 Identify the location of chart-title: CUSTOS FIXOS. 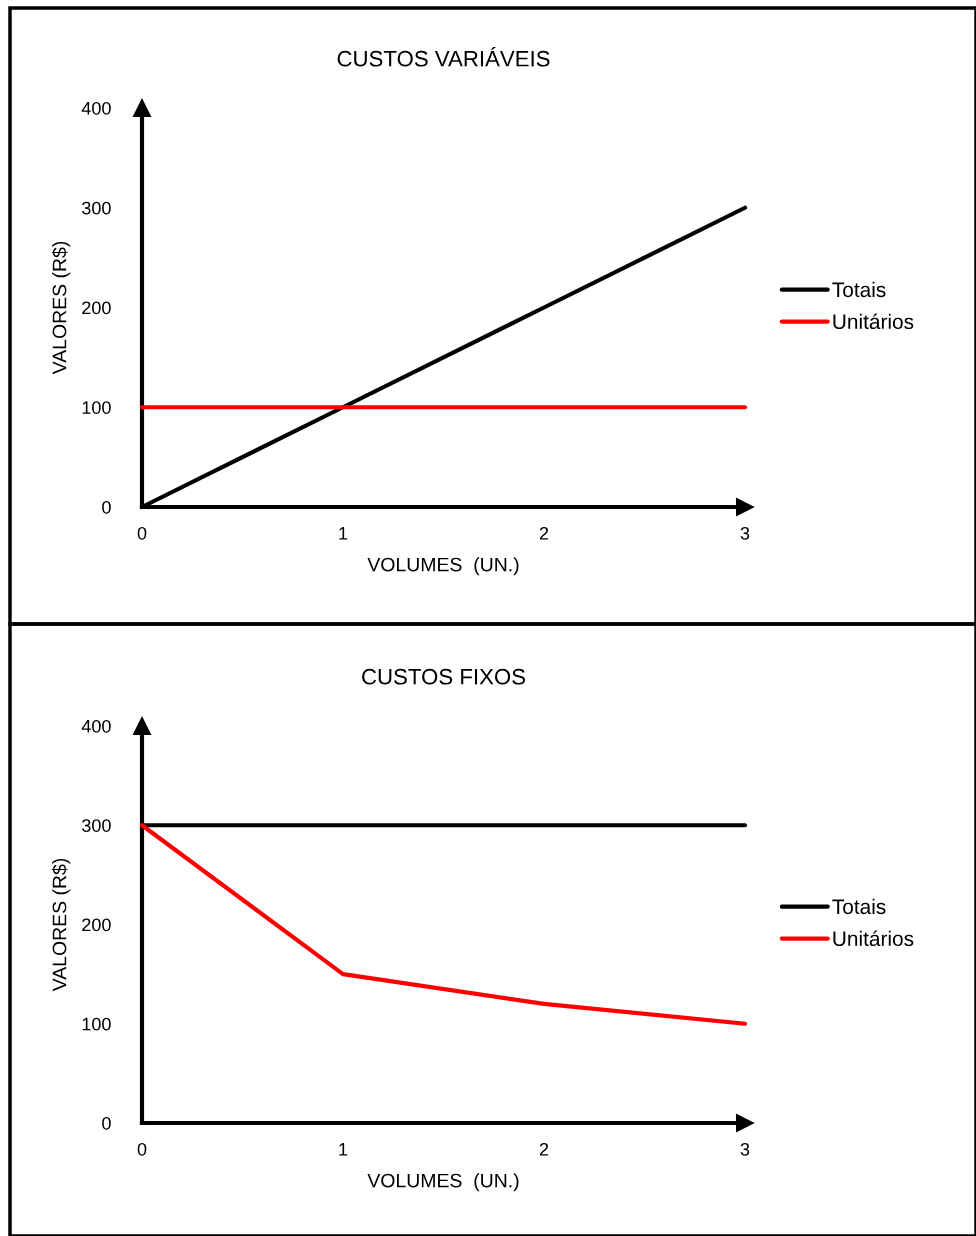
(444, 676).